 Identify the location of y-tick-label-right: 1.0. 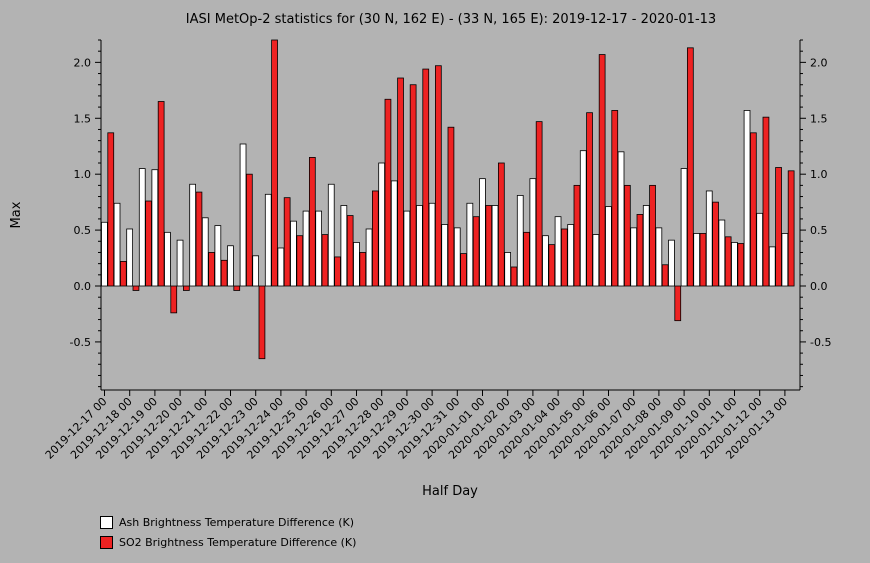
(819, 174).